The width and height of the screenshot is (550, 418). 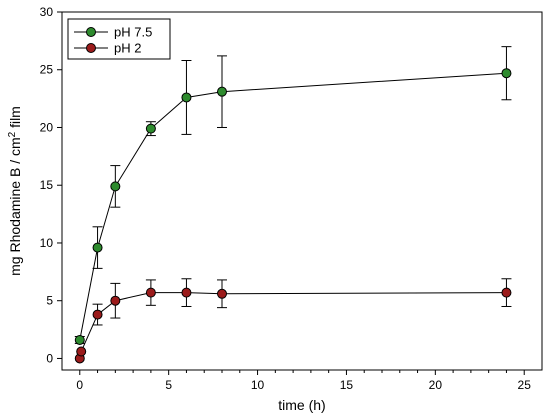 What do you see at coordinates (79, 385) in the screenshot?
I see `x-tick-label: 0` at bounding box center [79, 385].